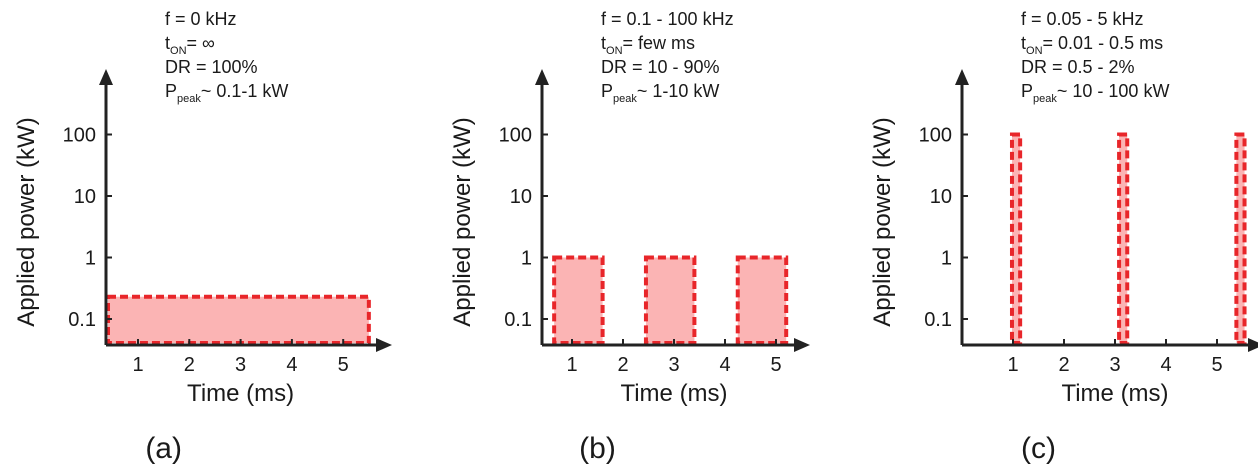  What do you see at coordinates (1095, 93) in the screenshot?
I see `peak-power-annotation: Ppeak~ 10 - 100 kW` at bounding box center [1095, 93].